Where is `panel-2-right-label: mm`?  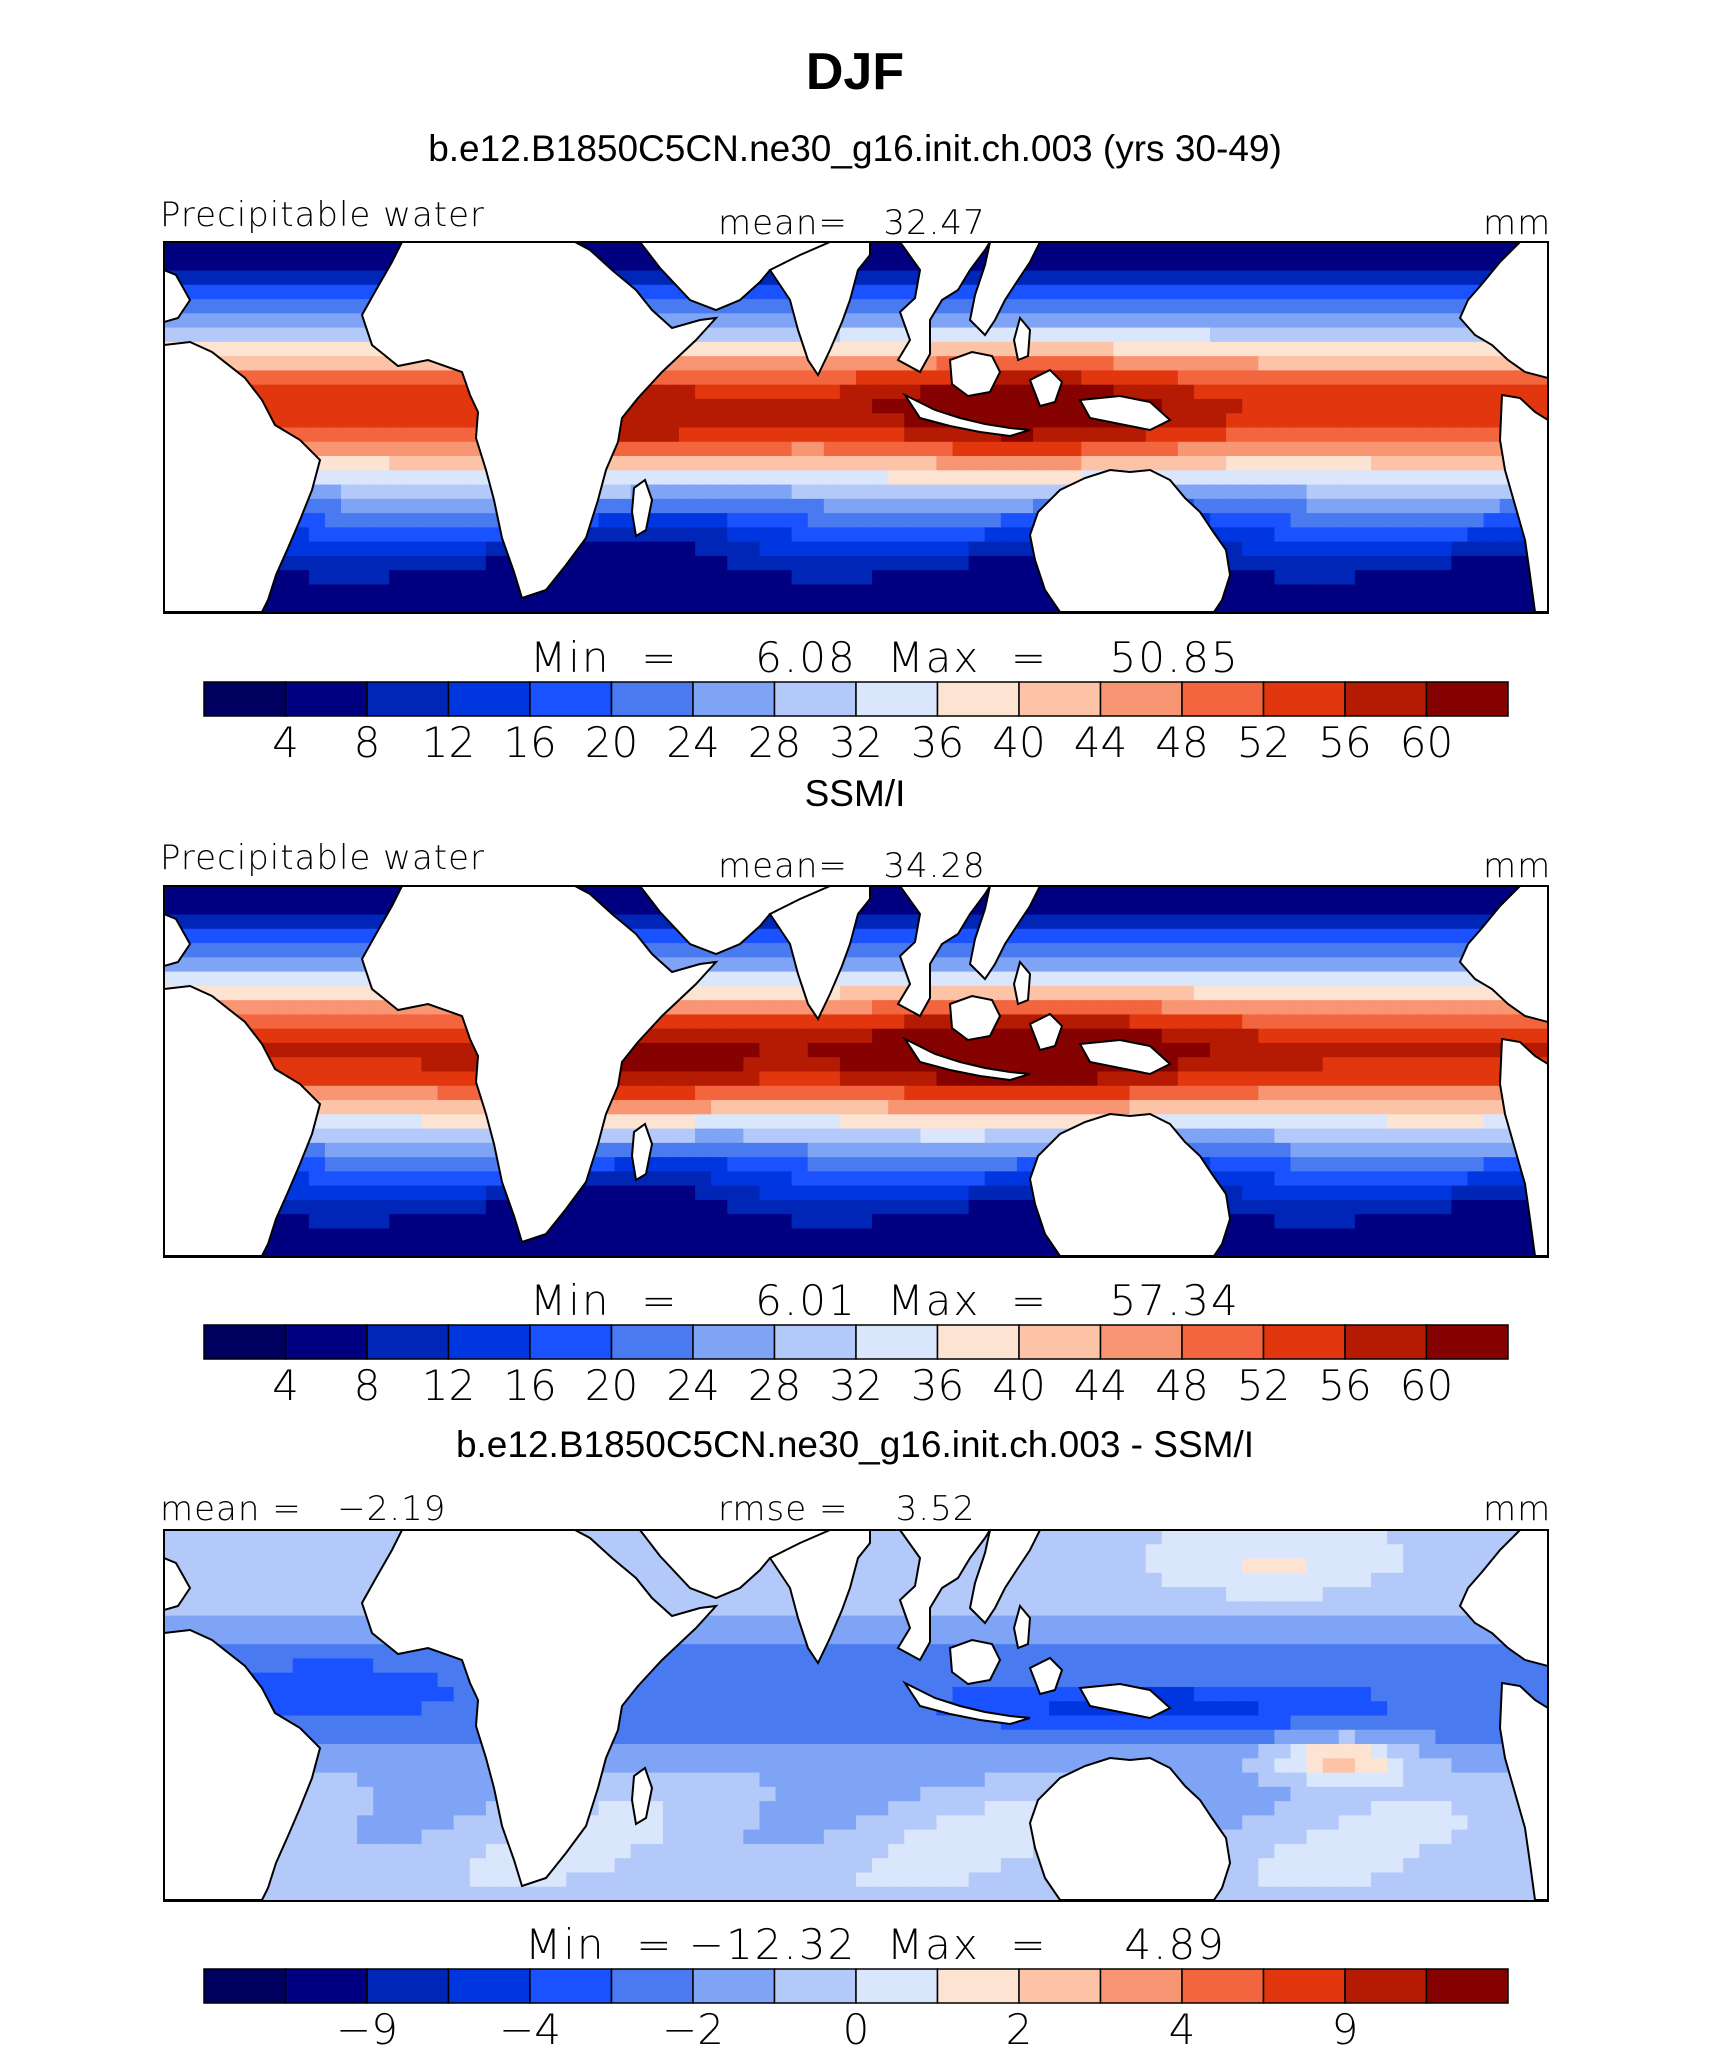
panel-2-right-label: mm is located at coordinates (1517, 866).